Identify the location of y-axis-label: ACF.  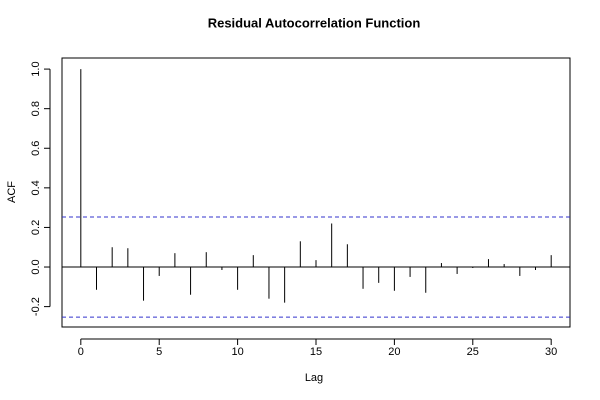
(12, 192).